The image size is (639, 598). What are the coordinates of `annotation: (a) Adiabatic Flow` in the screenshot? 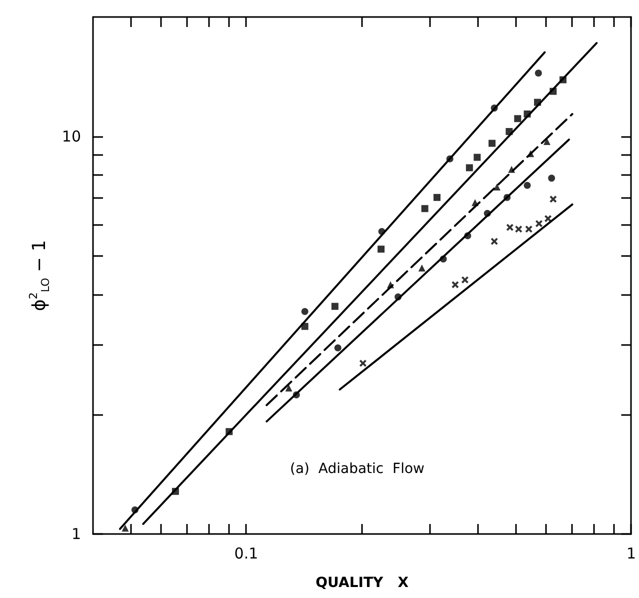 It's located at (357, 469).